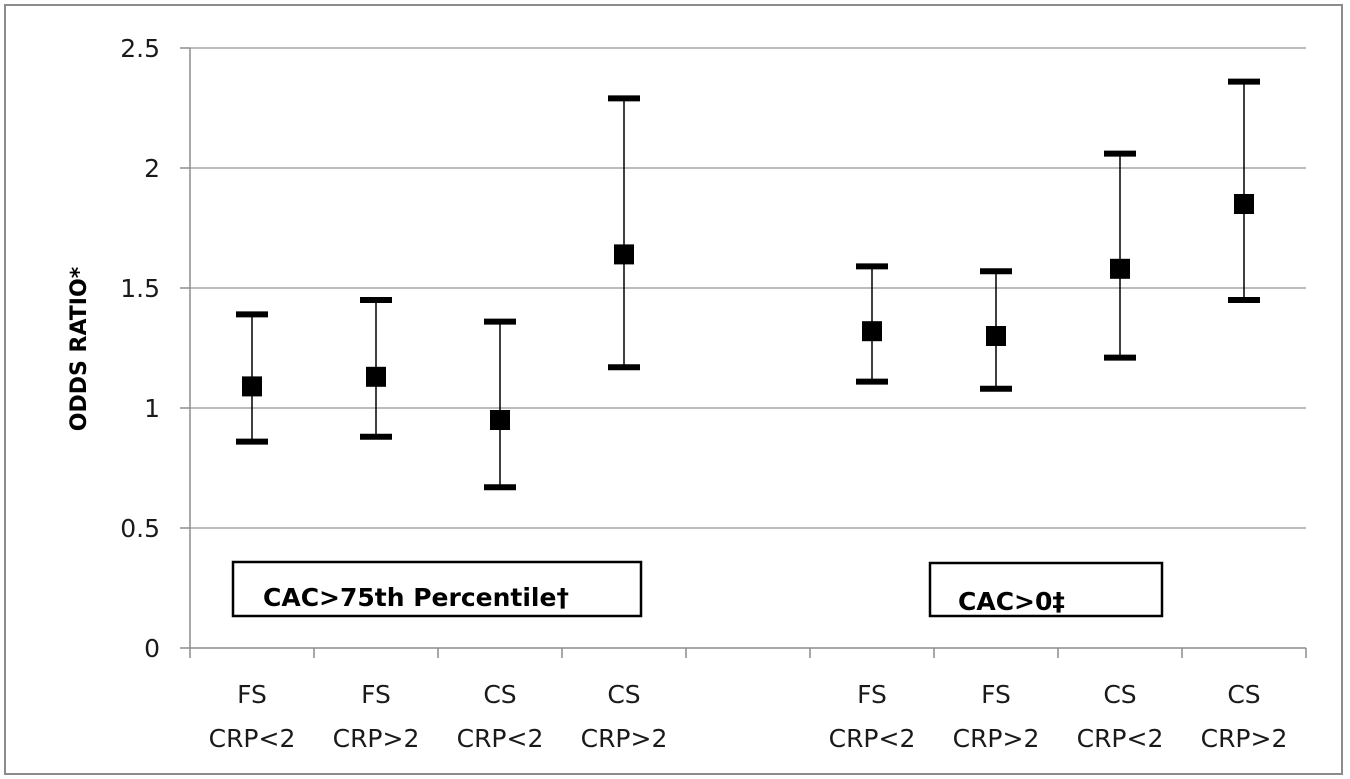  What do you see at coordinates (697, 589) in the screenshot?
I see `group-annotations: CAC>75th Percentile† CAC>0‡` at bounding box center [697, 589].